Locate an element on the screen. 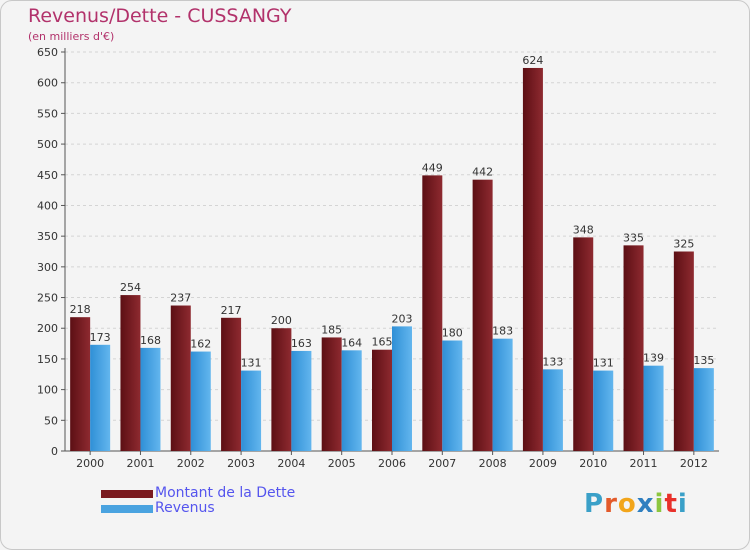 This screenshot has height=550, width=750. x-tick-label-2012: 2012 is located at coordinates (694, 463).